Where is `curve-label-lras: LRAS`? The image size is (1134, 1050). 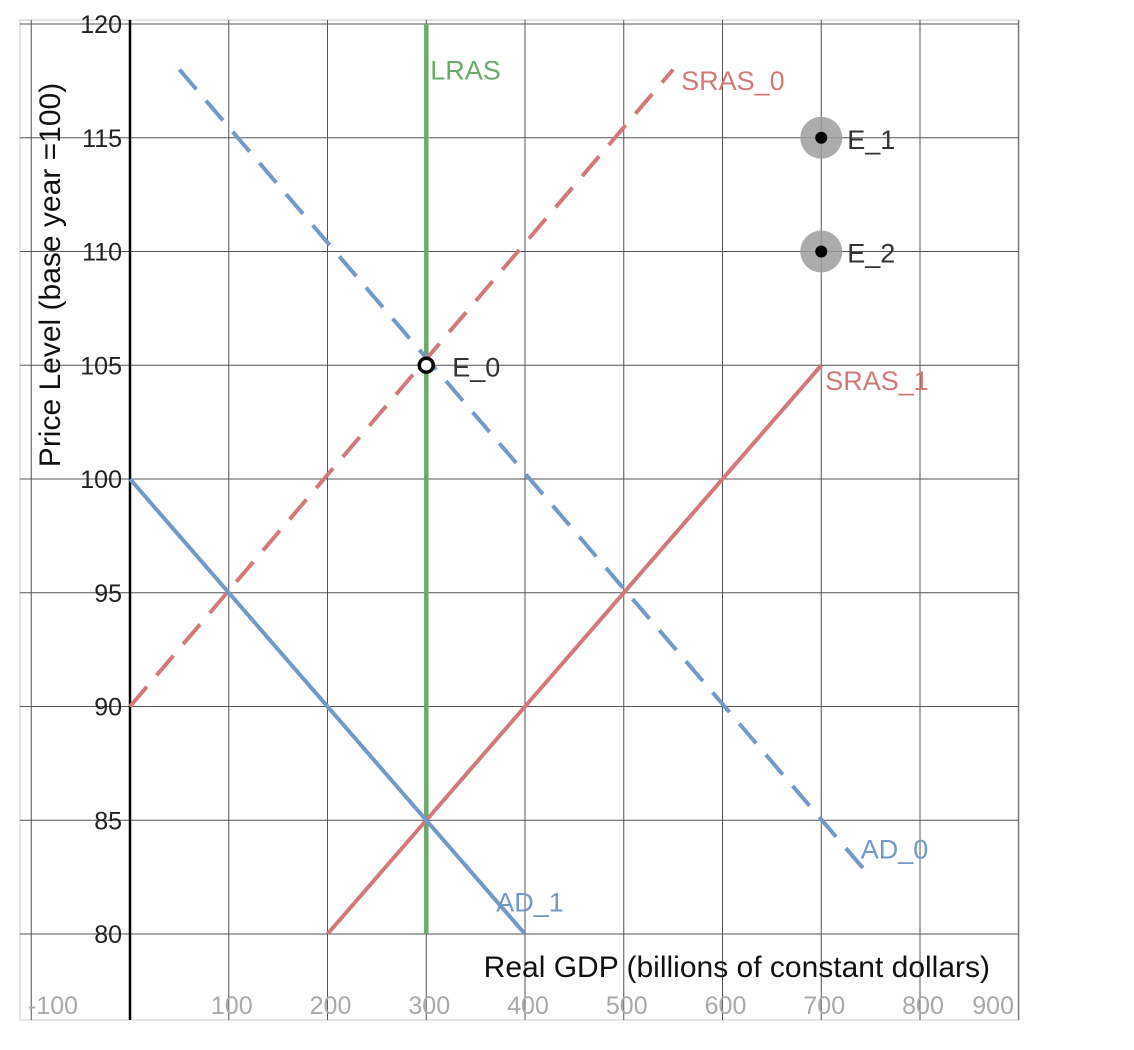 curve-label-lras: LRAS is located at coordinates (465, 71).